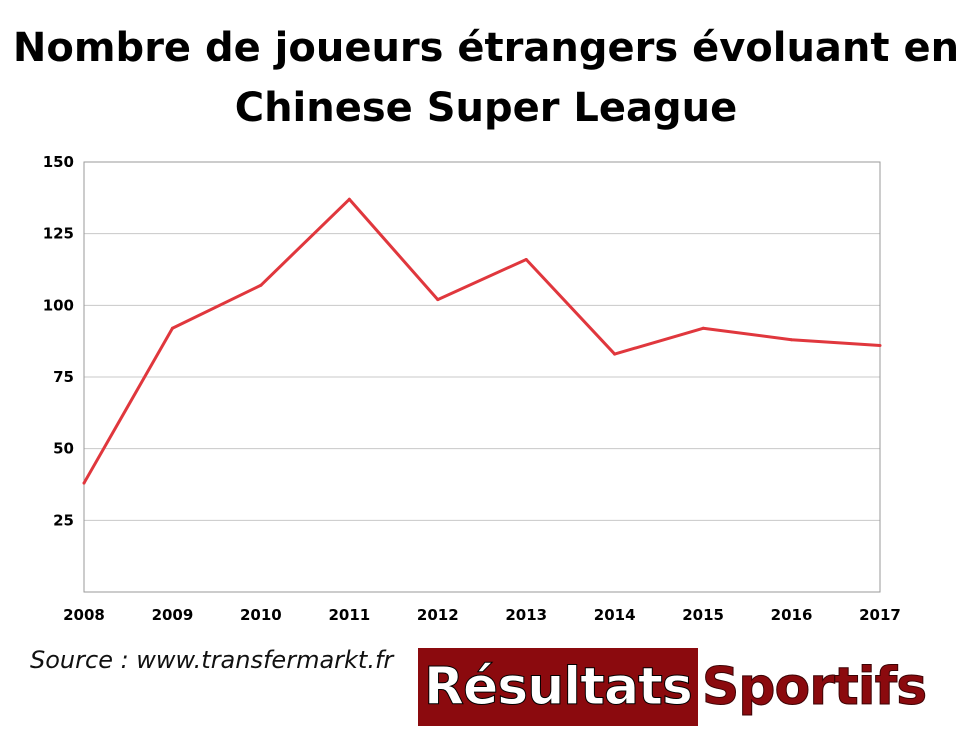  Describe the element at coordinates (58, 162) in the screenshot. I see `y-tick-label: 150` at that location.